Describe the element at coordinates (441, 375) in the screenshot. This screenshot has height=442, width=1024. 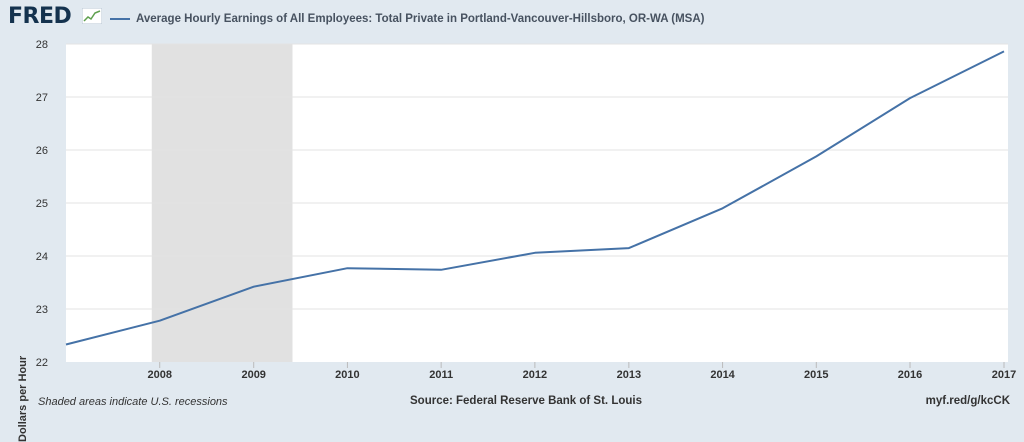
I see `x-tick-label-2011: 2011` at that location.